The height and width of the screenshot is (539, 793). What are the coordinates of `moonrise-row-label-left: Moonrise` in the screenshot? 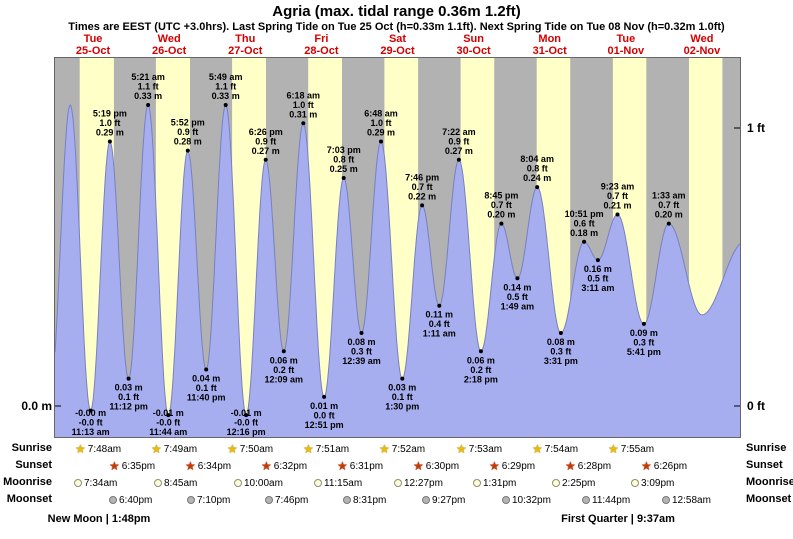 It's located at (27, 482).